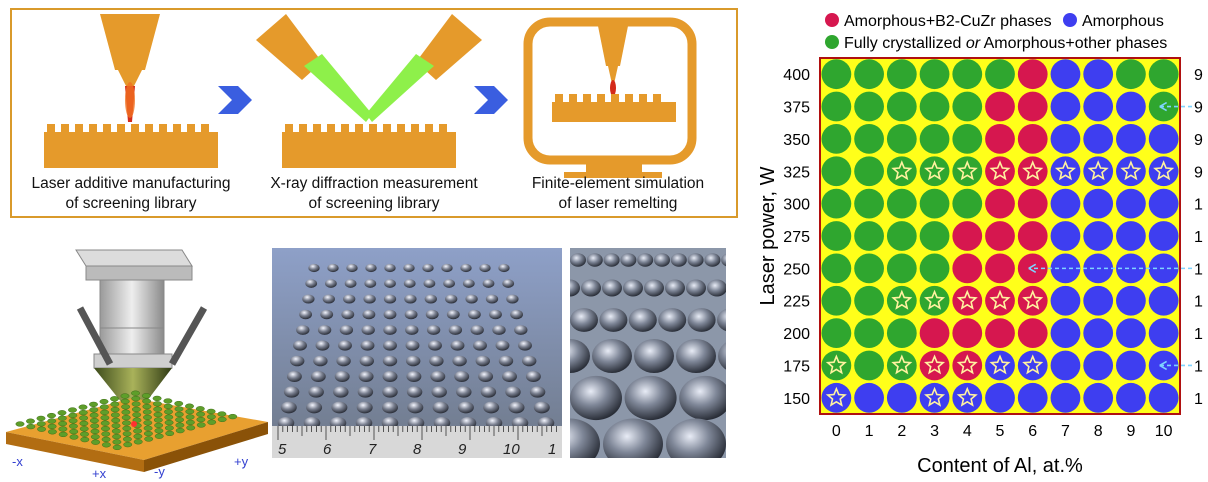 The width and height of the screenshot is (1208, 482). I want to click on laser-nozzle-icon, so click(130, 68).